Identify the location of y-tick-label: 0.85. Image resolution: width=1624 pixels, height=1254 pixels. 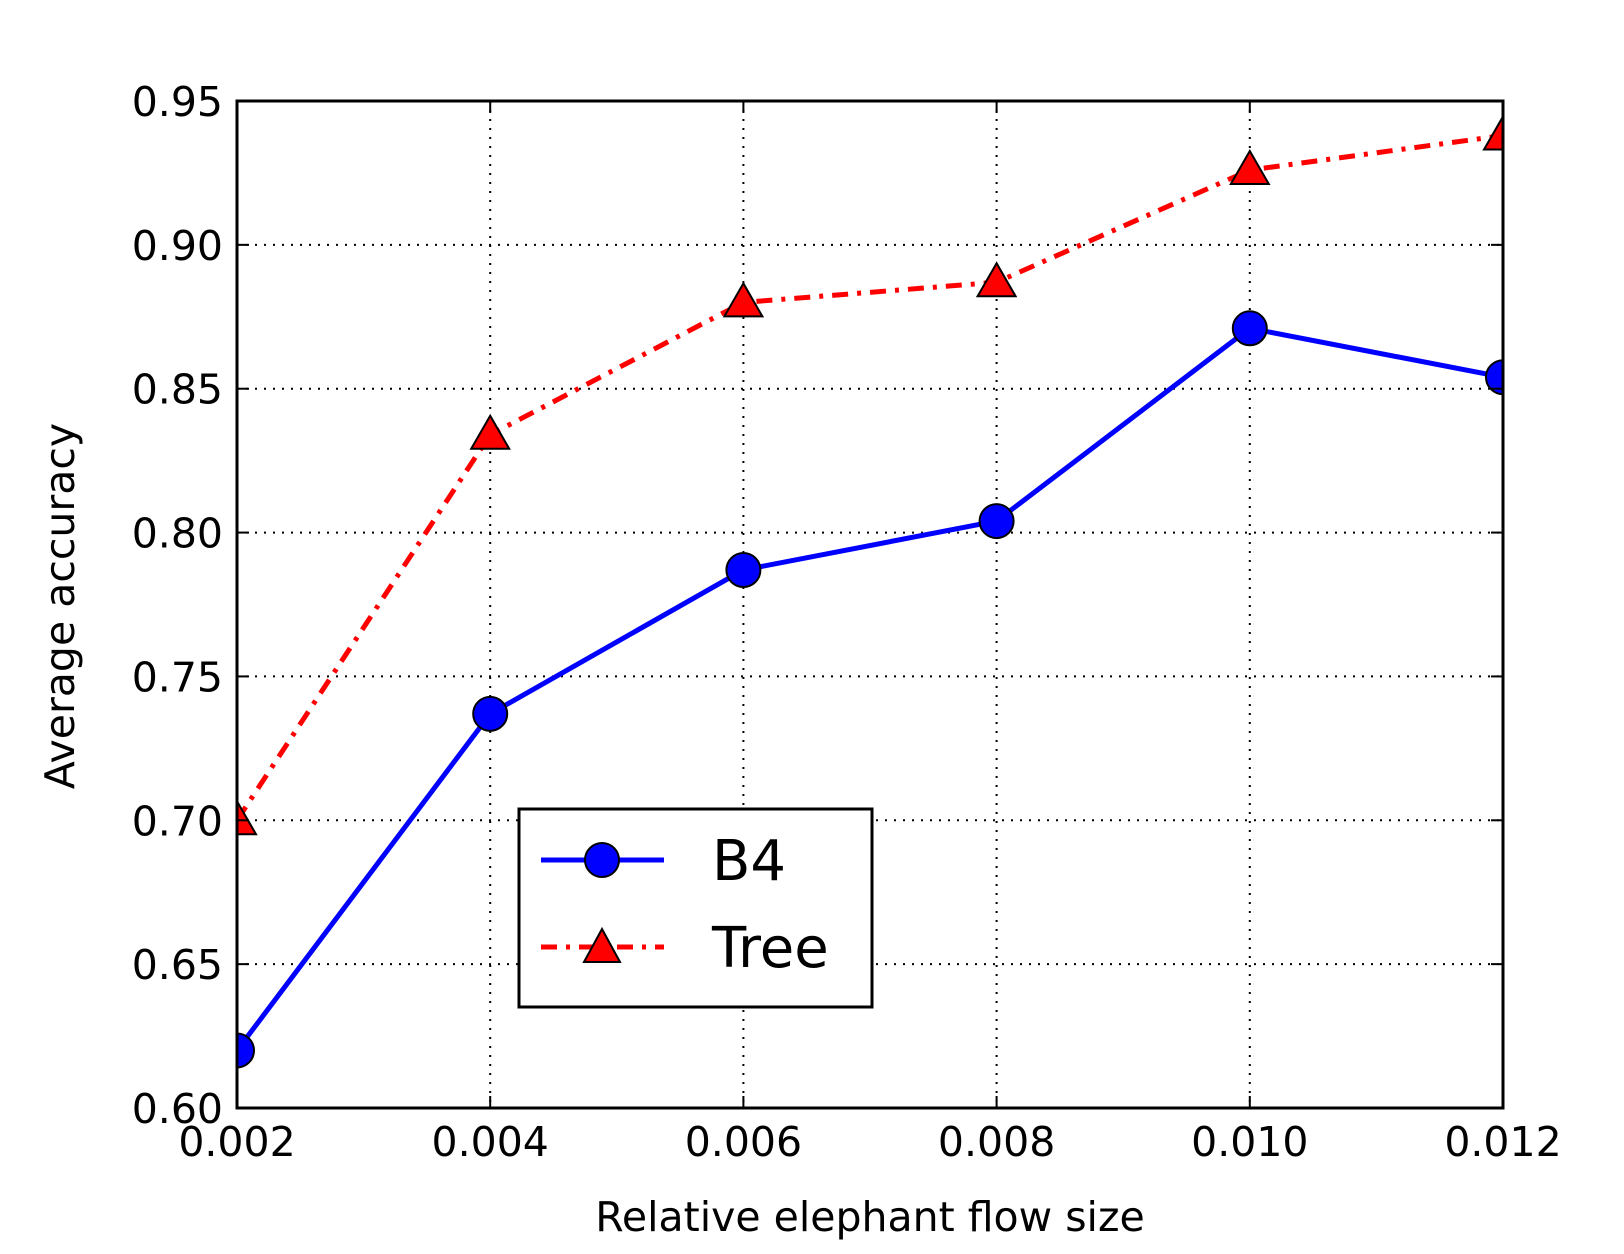
(177, 390).